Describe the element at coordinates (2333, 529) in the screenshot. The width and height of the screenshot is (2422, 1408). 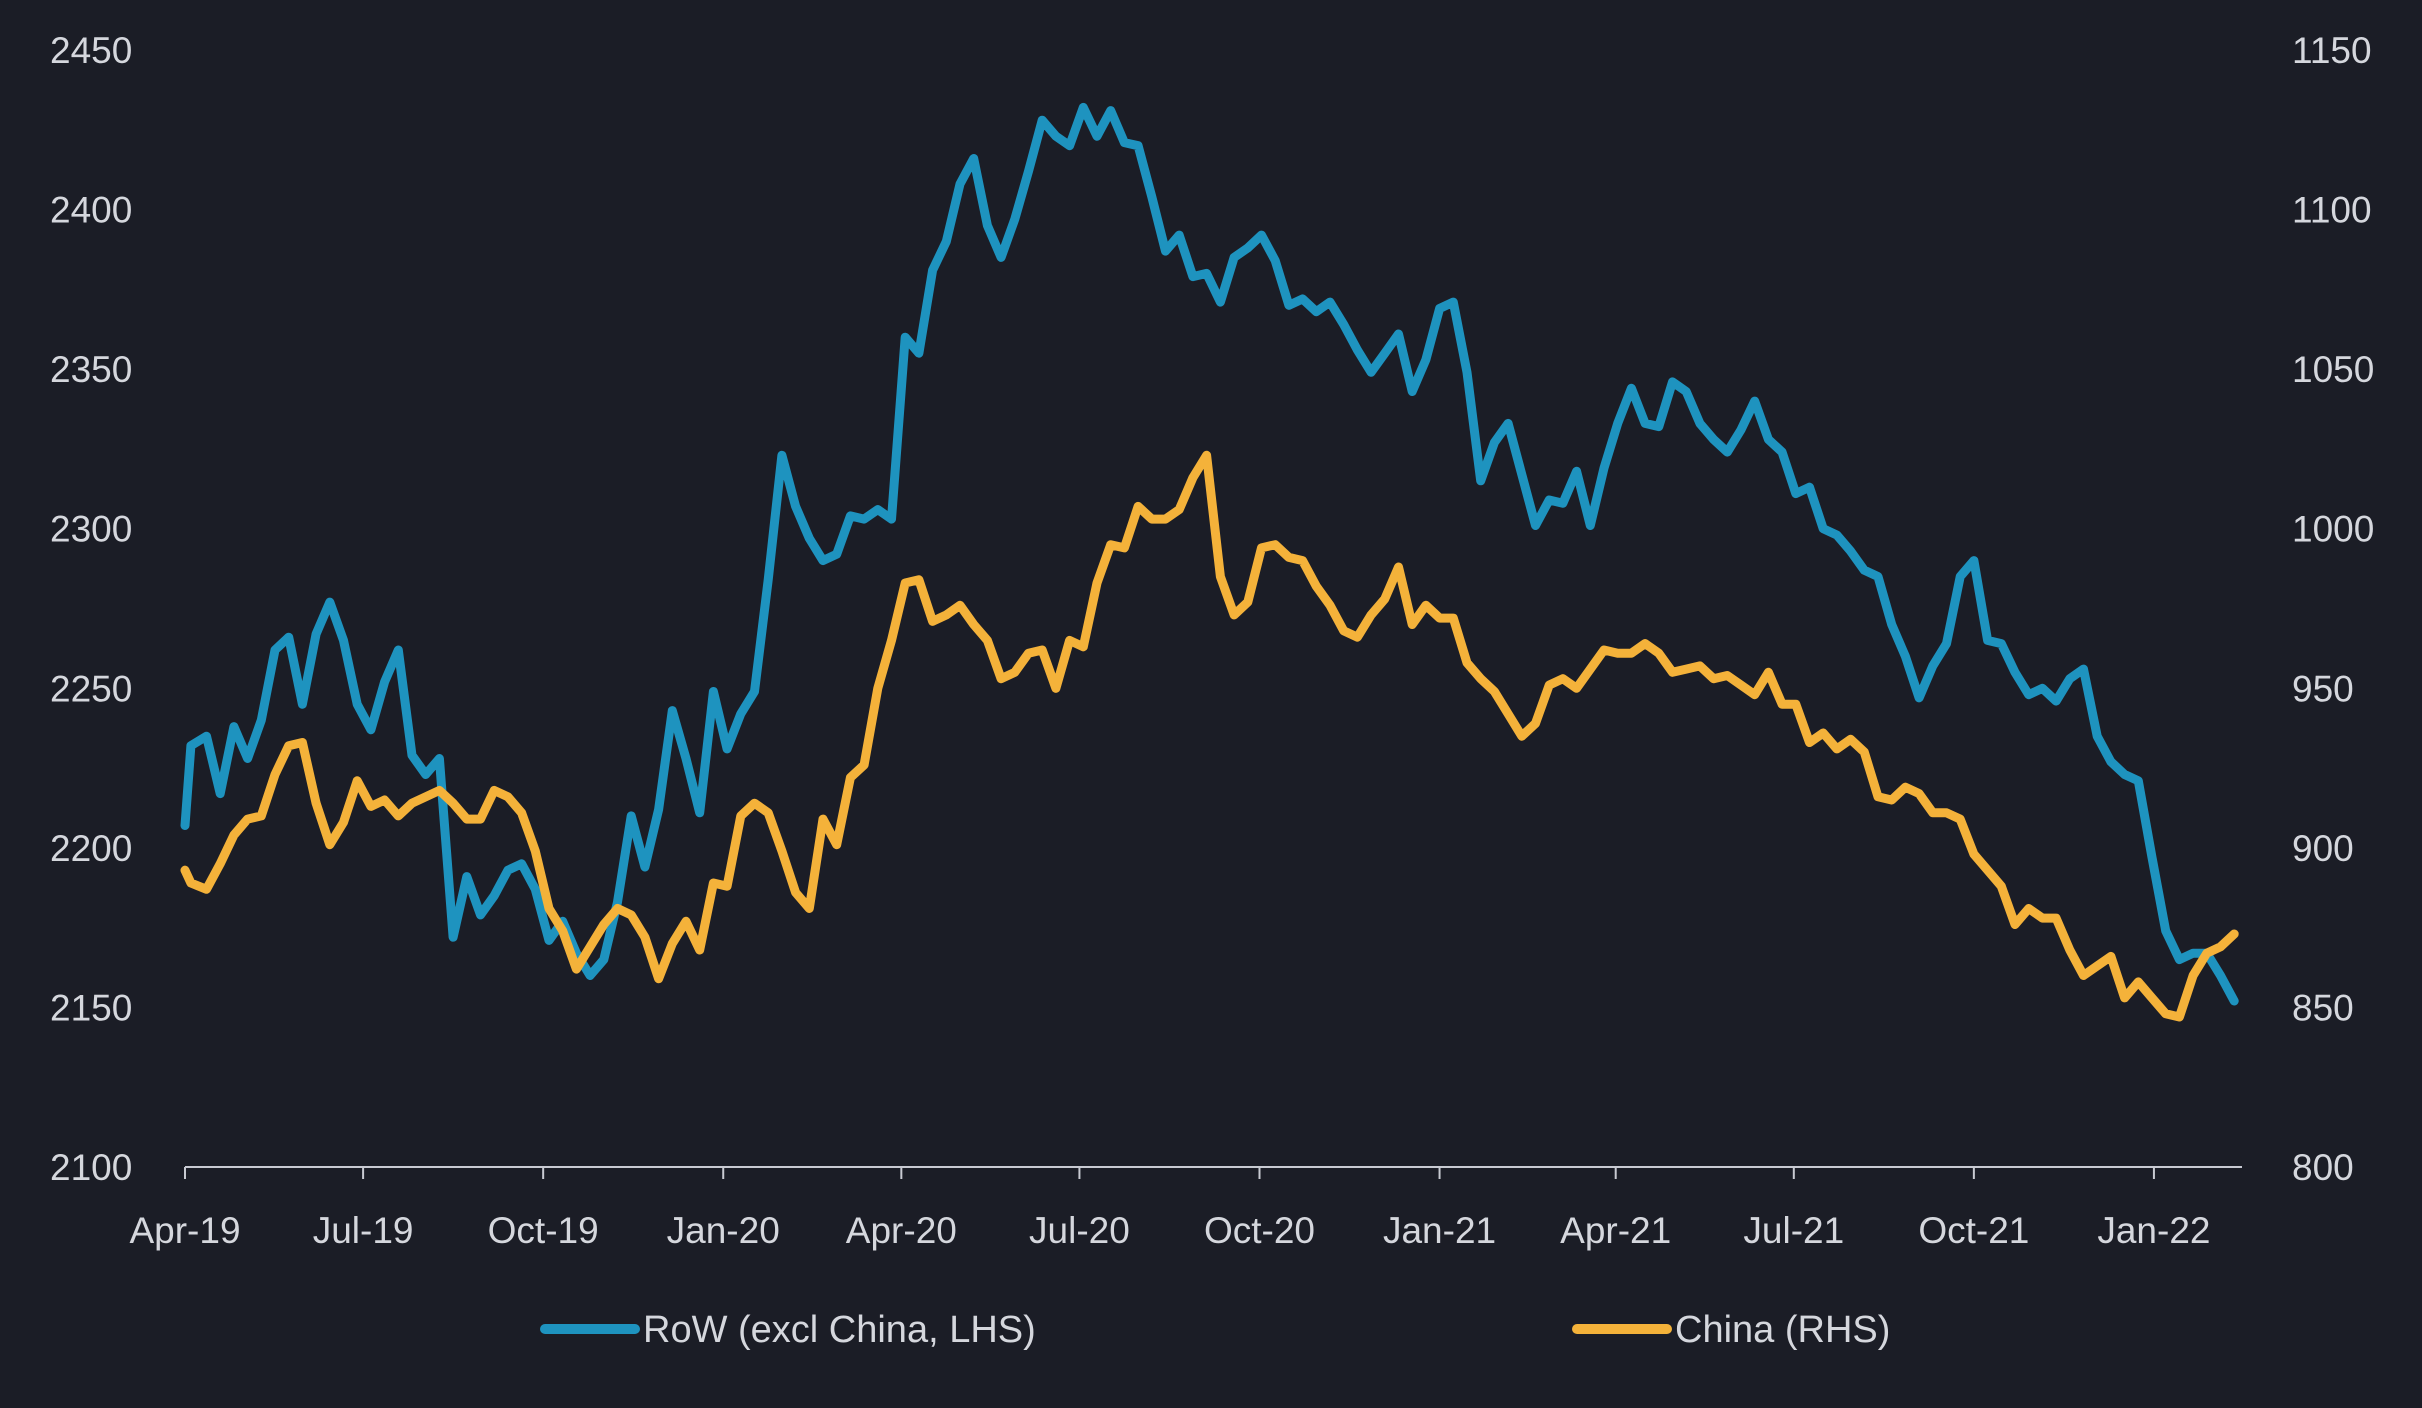
I see `right-y-tick-label: 1000` at that location.